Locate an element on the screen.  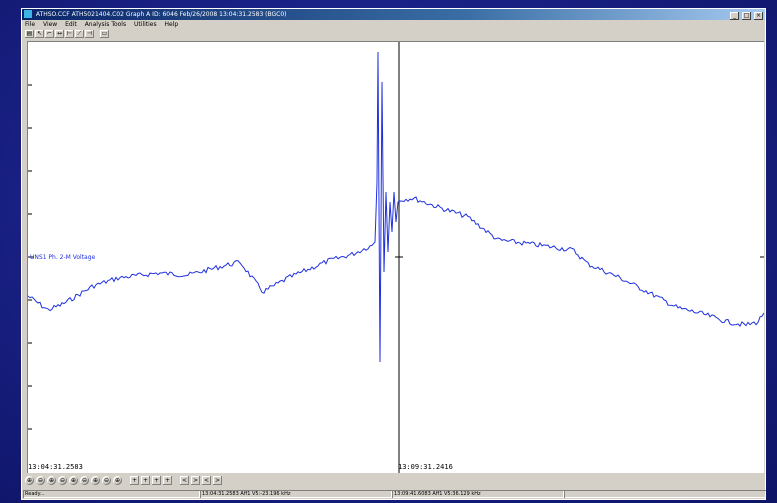
zoom-out-button: ⊖ is located at coordinates (84, 480).